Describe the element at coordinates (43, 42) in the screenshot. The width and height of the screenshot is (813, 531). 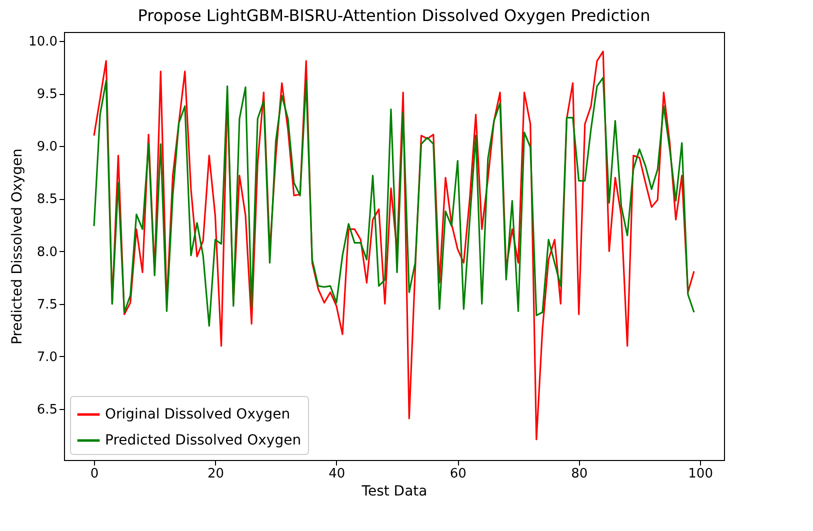
I see `y-tick-label: 10.0` at that location.